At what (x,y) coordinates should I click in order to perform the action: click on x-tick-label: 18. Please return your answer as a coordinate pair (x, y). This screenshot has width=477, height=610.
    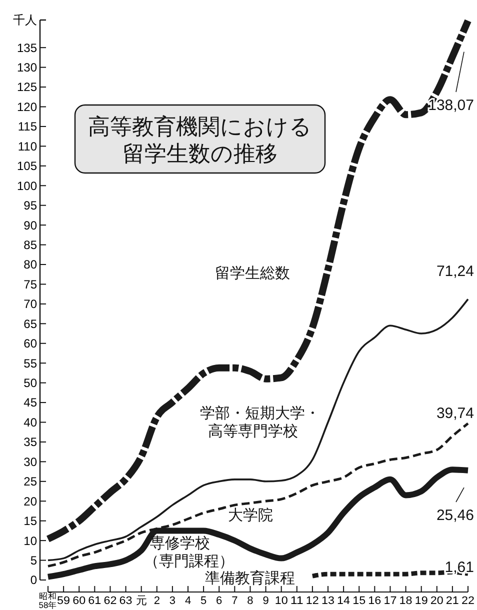
    Looking at the image, I should click on (405, 601).